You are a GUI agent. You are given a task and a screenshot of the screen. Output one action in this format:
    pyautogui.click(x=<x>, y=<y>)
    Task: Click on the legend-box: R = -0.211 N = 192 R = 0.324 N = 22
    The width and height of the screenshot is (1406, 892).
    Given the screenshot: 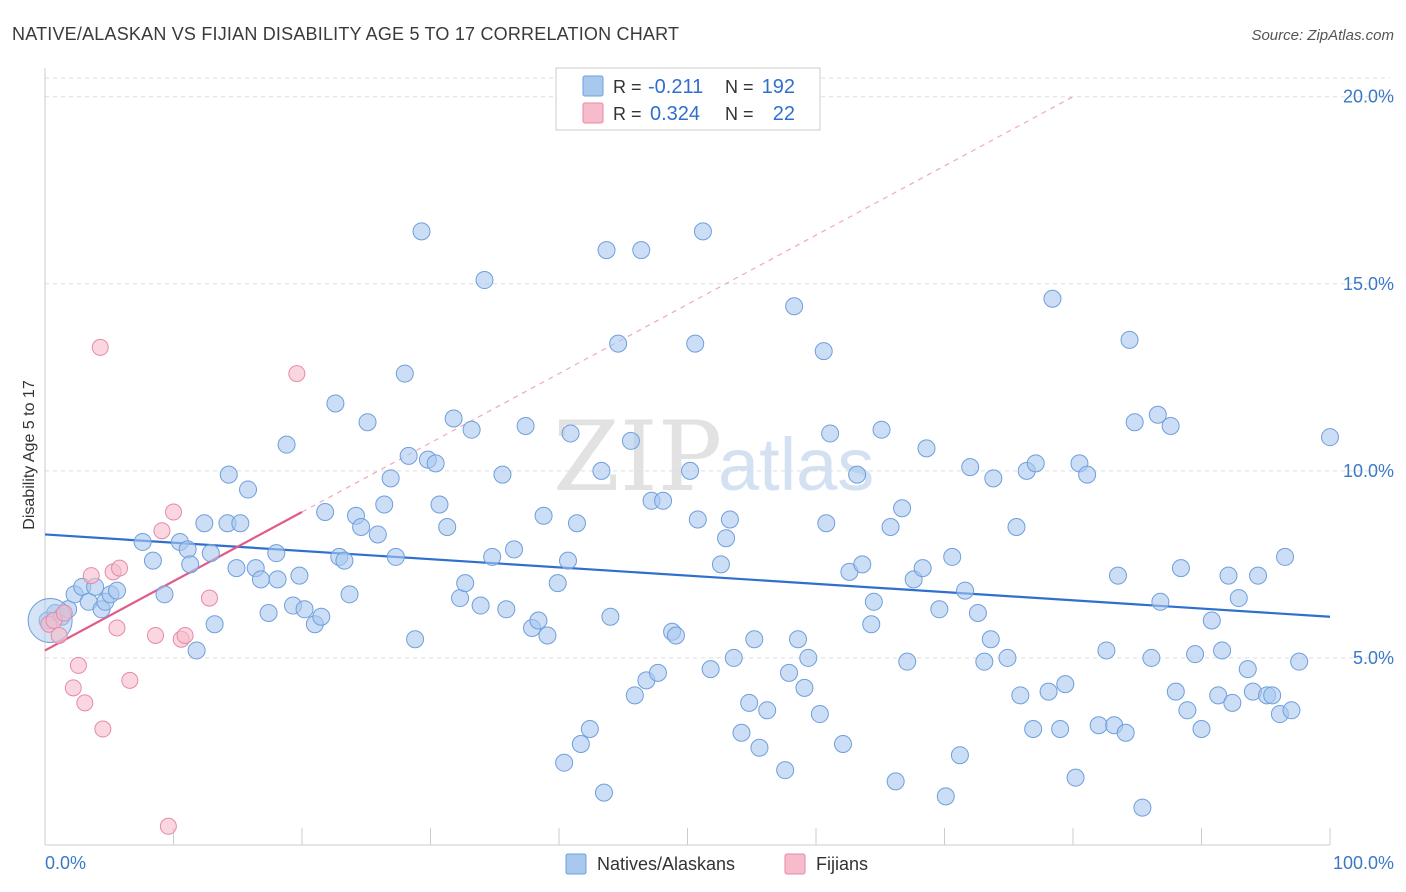 What is the action you would take?
    pyautogui.click(x=688, y=99)
    